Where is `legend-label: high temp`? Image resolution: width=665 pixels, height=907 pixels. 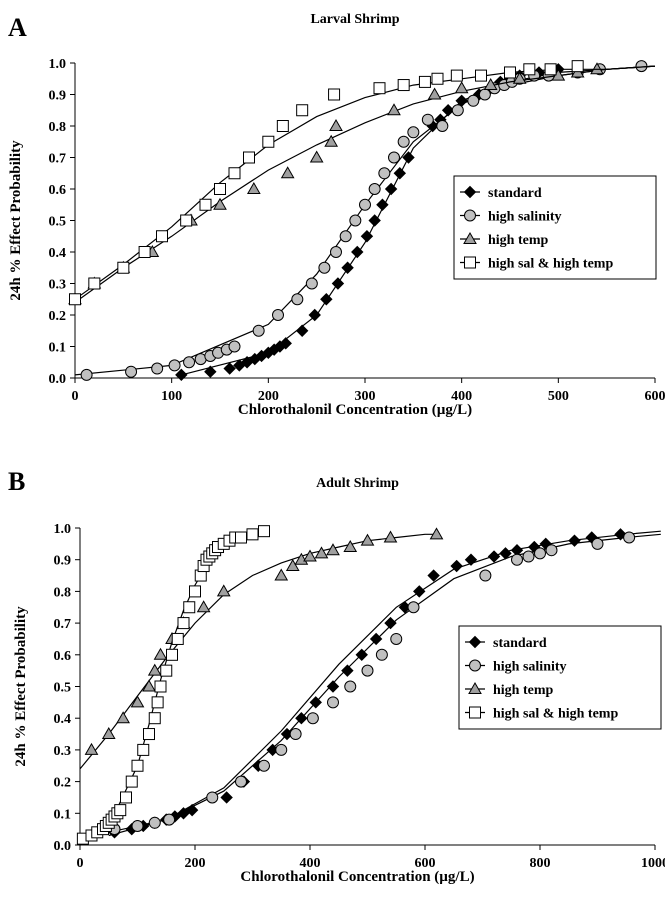
legend-label: high temp is located at coordinates (518, 240).